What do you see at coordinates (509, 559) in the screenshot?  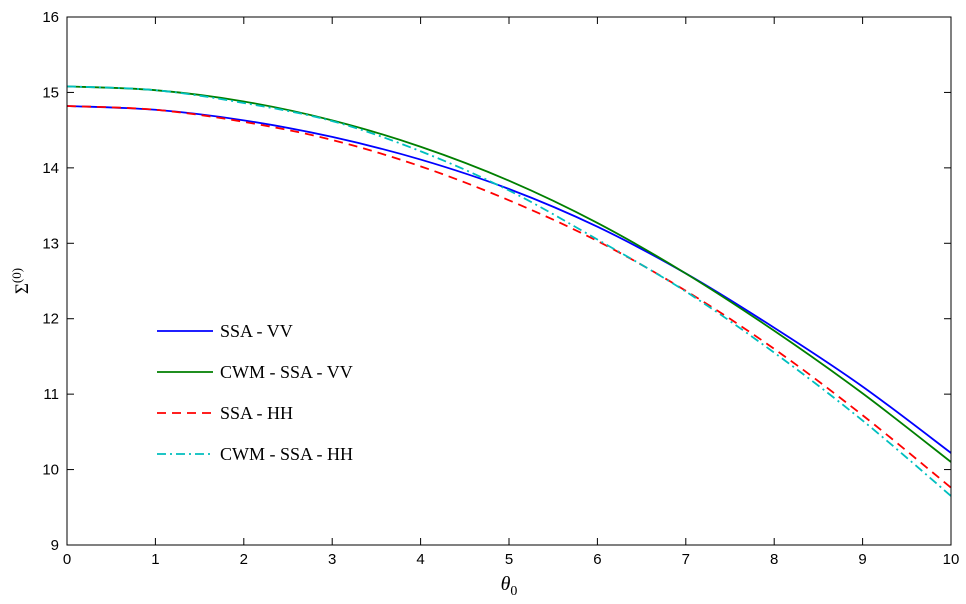 I see `x-tick-label: 5` at bounding box center [509, 559].